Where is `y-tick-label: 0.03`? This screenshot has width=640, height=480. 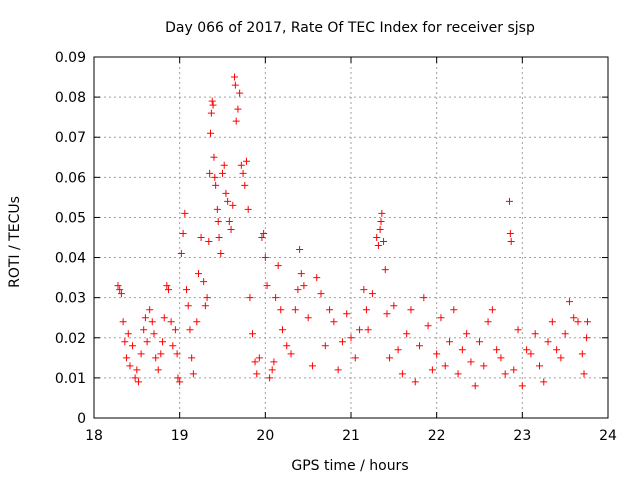 y-tick-label: 0.03 is located at coordinates (70, 299).